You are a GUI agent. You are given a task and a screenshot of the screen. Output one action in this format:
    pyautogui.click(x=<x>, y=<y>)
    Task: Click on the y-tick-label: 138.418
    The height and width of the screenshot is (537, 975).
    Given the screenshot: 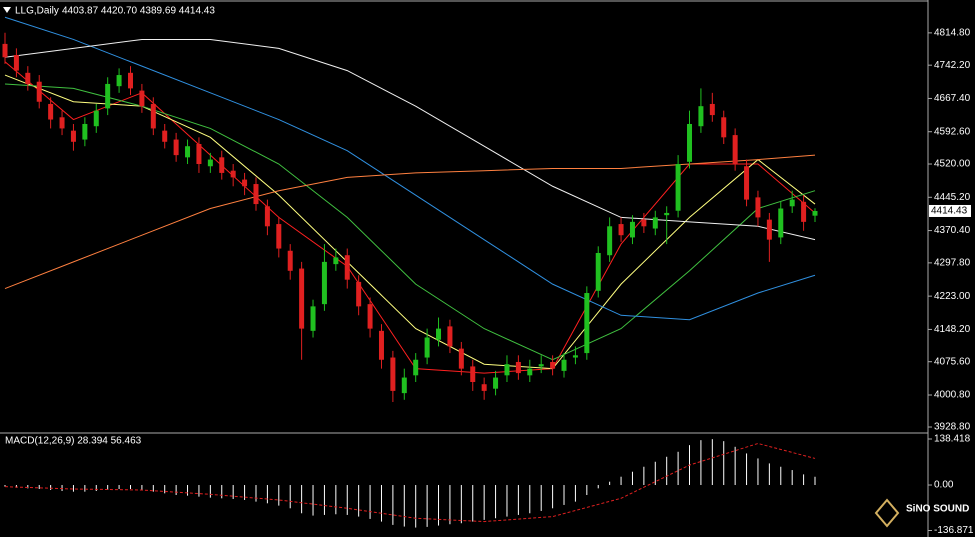 What is the action you would take?
    pyautogui.click(x=952, y=439)
    